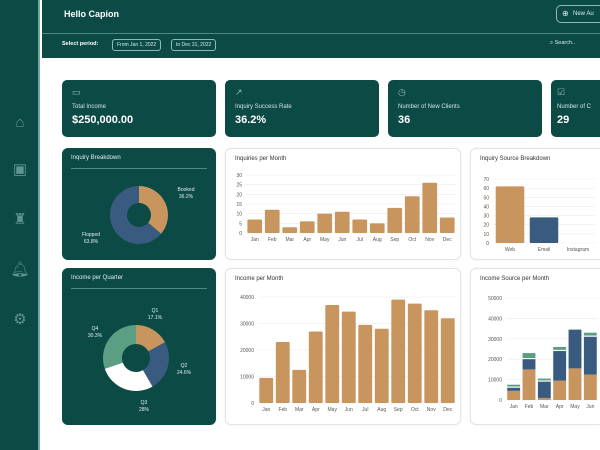 This screenshot has height=450, width=600. What do you see at coordinates (92, 14) in the screenshot?
I see `page-title: Hello Capion` at bounding box center [92, 14].